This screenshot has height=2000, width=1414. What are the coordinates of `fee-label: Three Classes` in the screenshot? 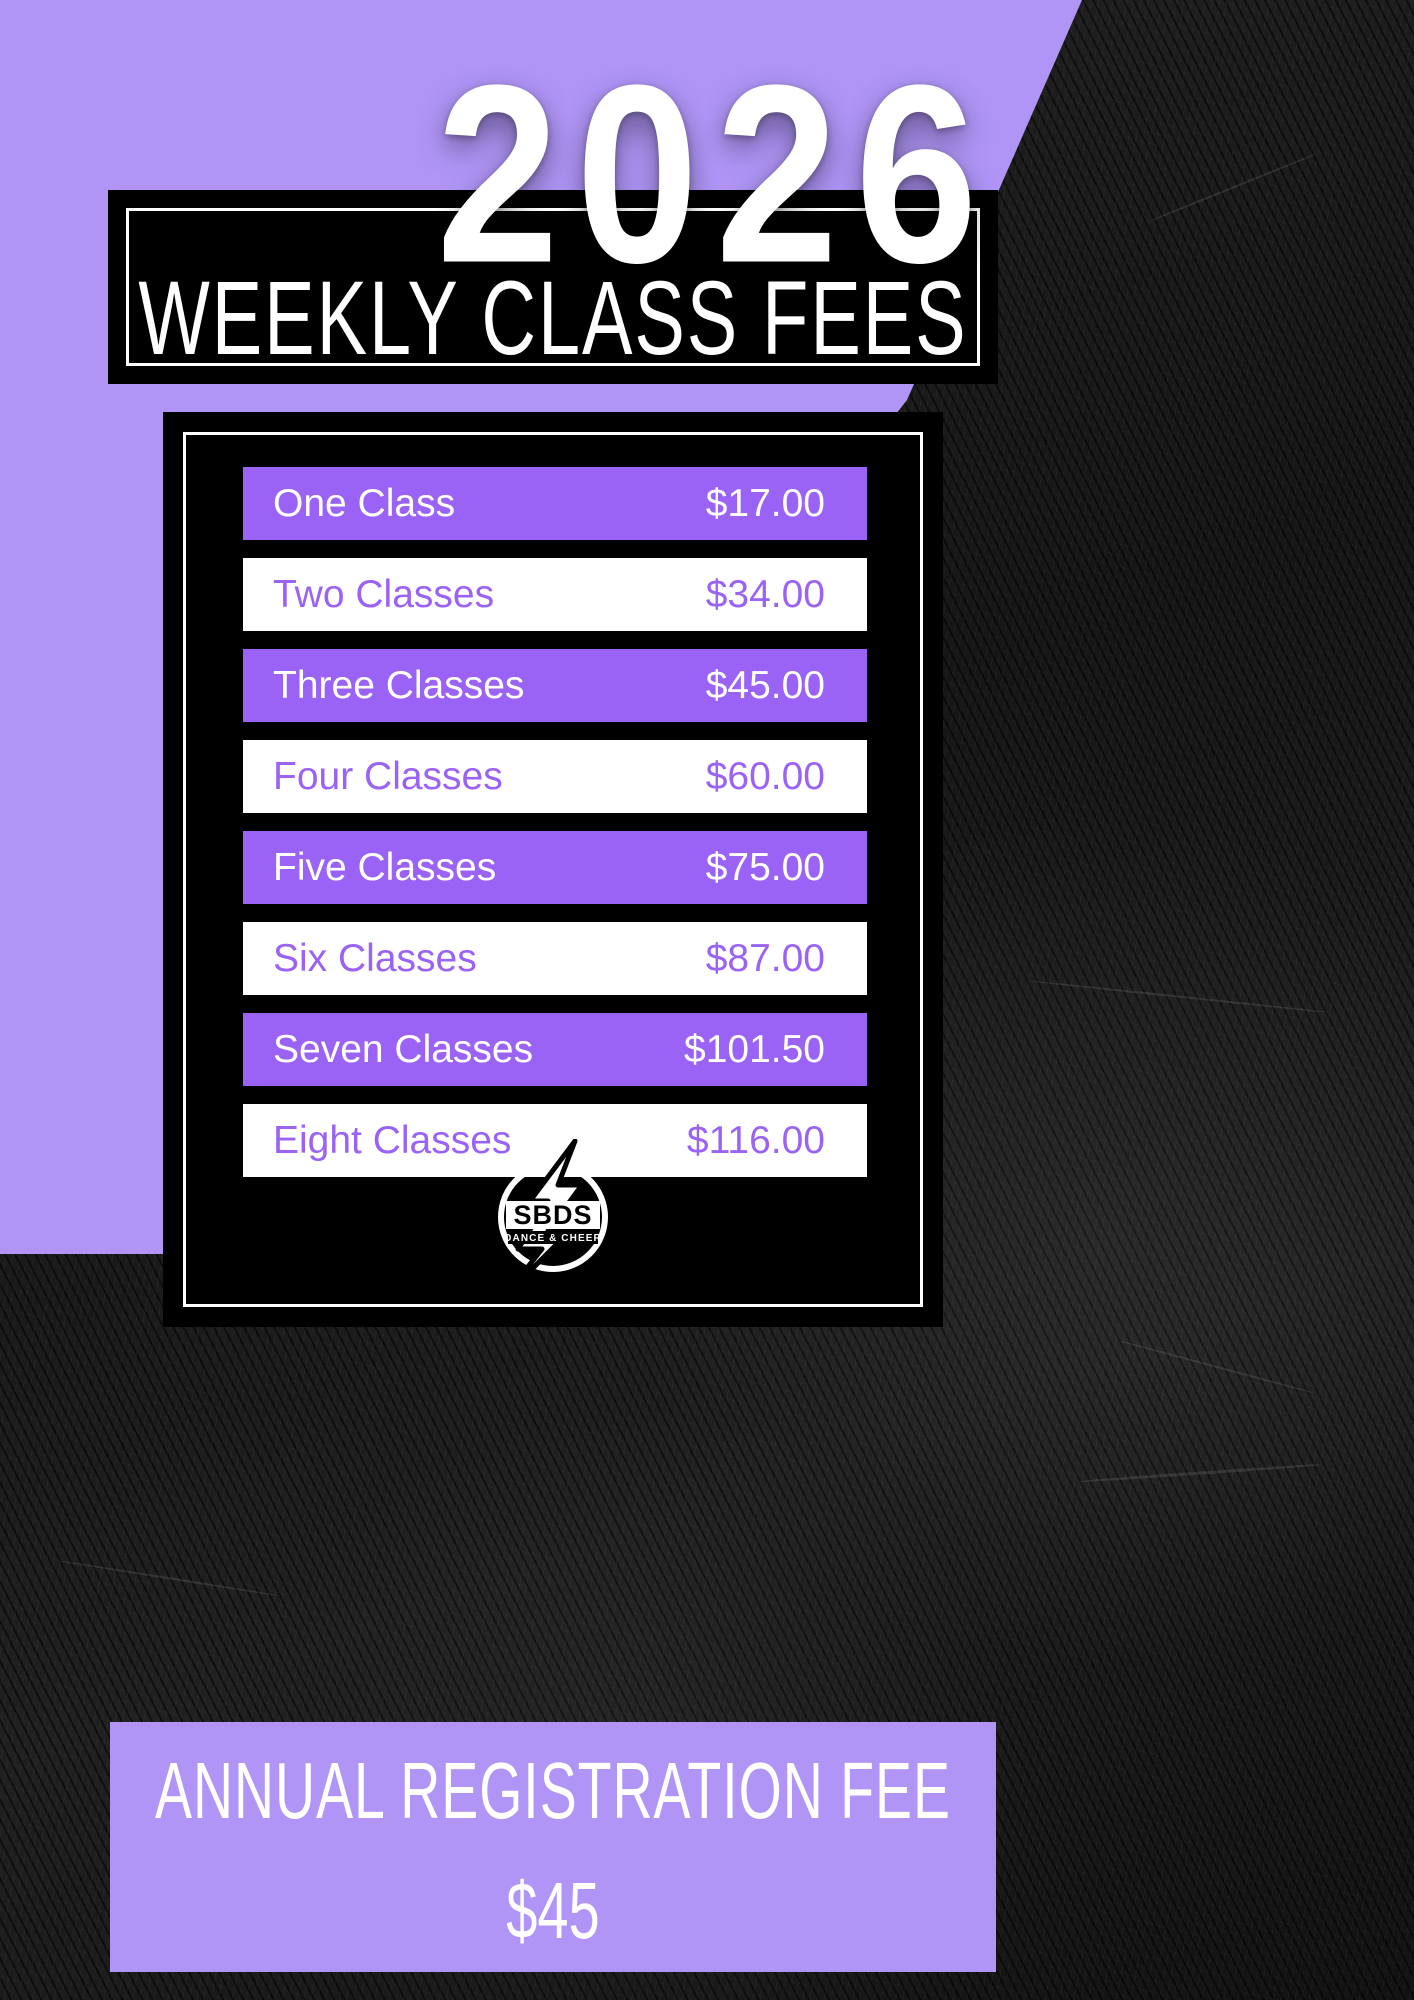 It's located at (399, 685).